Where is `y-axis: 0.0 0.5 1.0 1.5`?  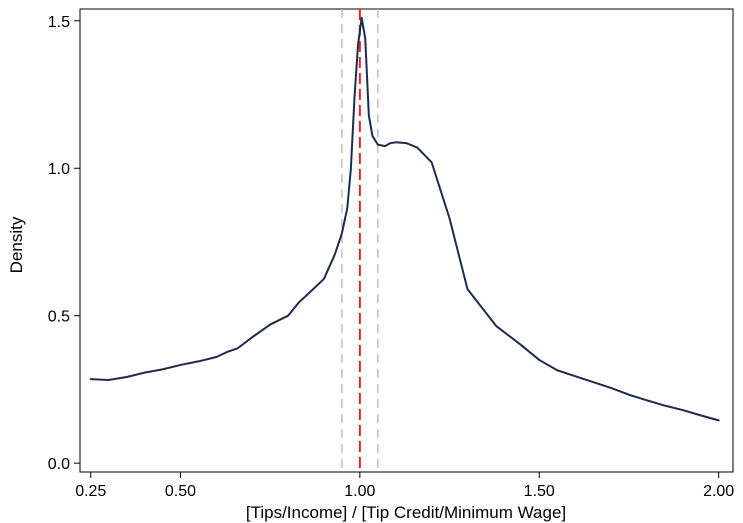 y-axis: 0.0 0.5 1.0 1.5 is located at coordinates (64, 243).